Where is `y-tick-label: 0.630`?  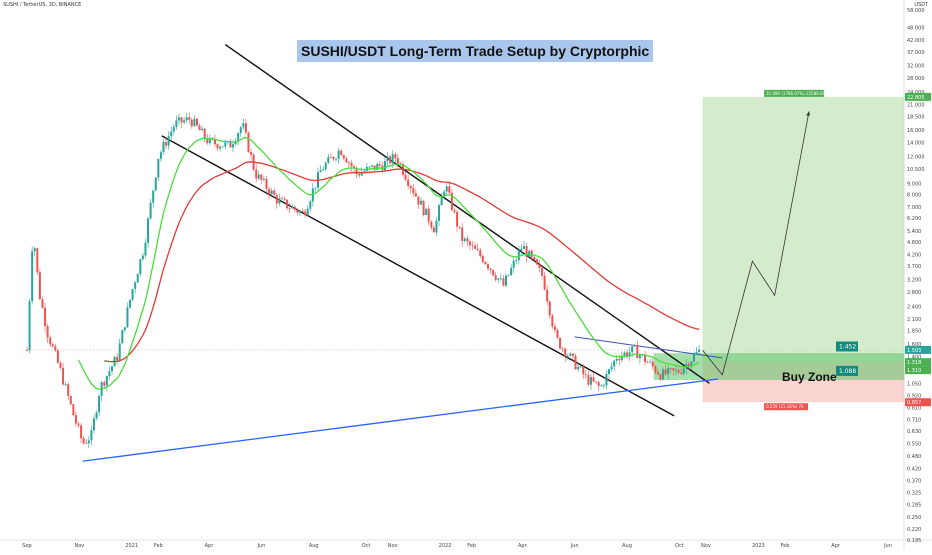 y-tick-label: 0.630 is located at coordinates (914, 432).